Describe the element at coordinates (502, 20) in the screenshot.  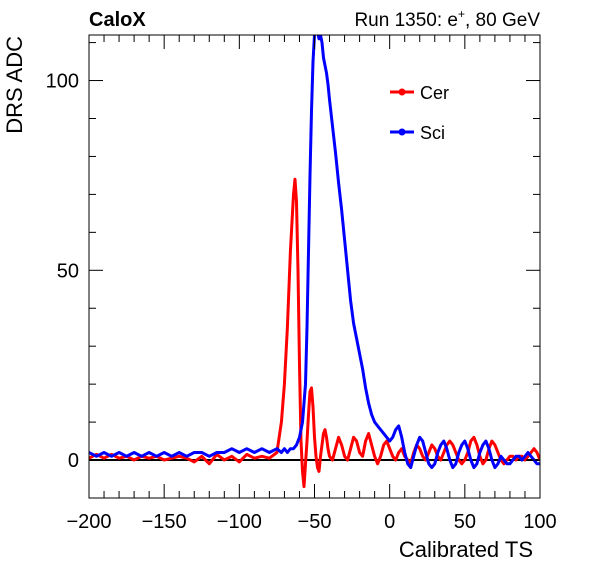
I see `run-label-suffix: , 80 GeV` at that location.